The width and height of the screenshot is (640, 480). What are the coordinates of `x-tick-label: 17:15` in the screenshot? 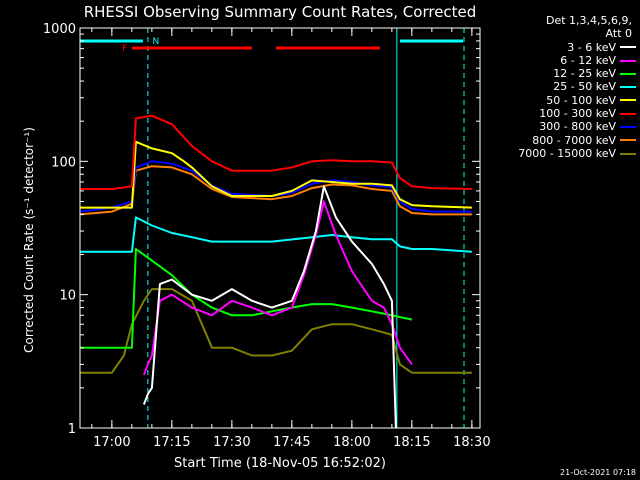 It's located at (171, 442).